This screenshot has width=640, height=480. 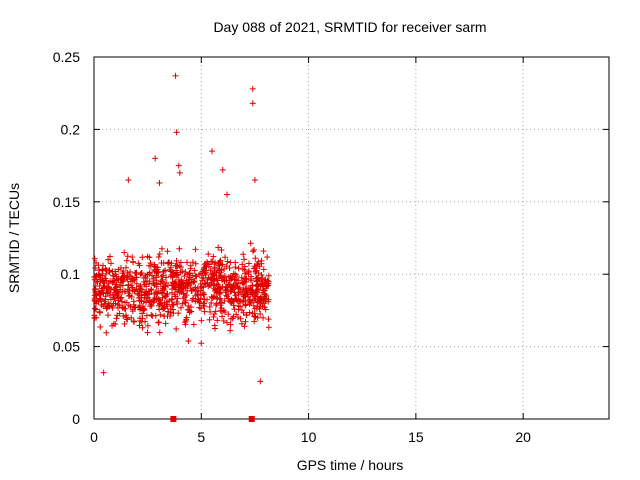 What do you see at coordinates (173, 419) in the screenshot?
I see `gap-marker` at bounding box center [173, 419].